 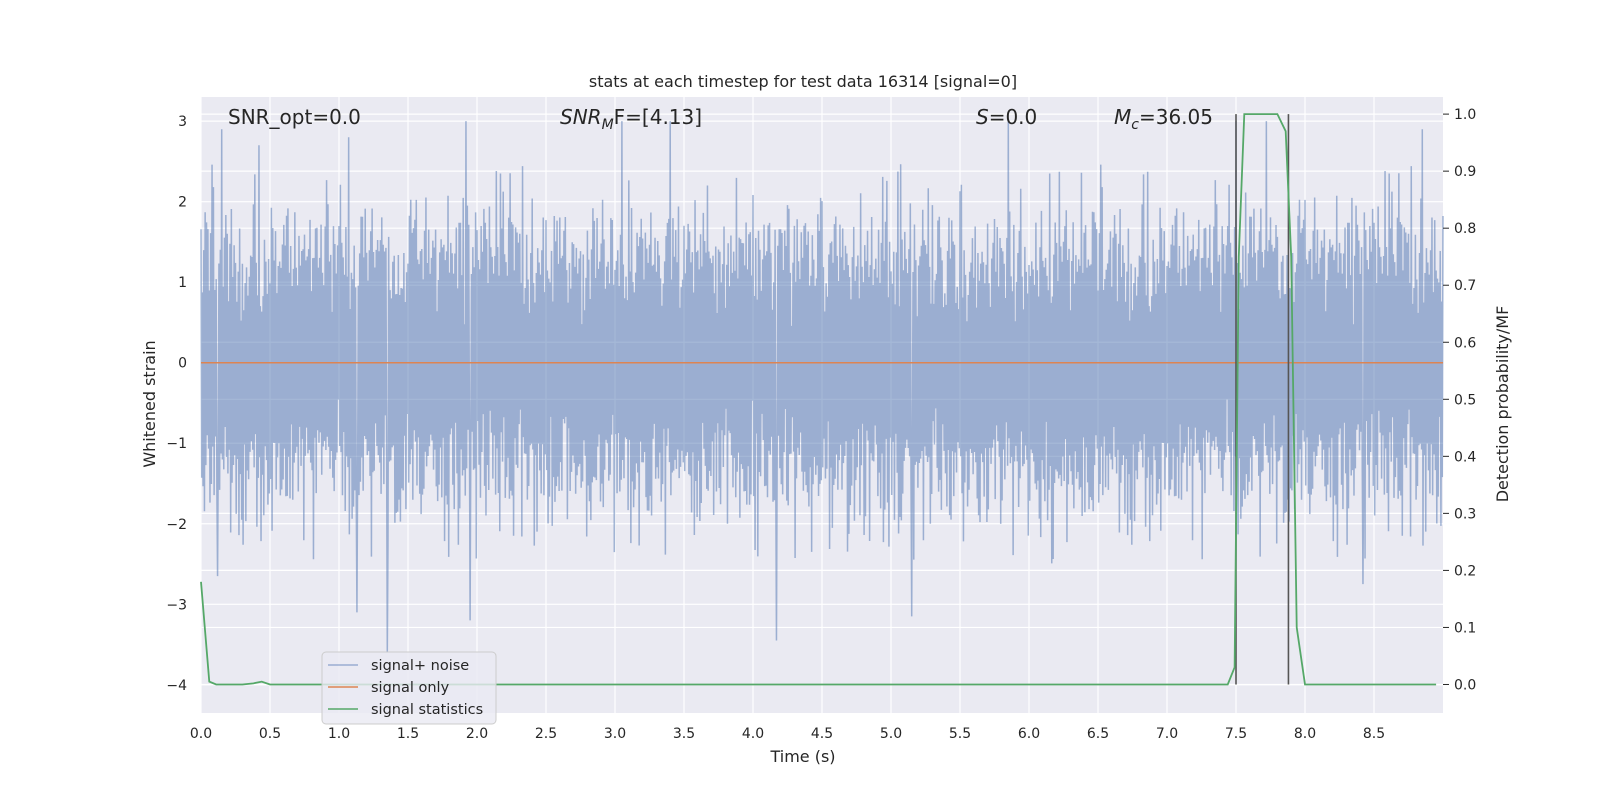 I want to click on y-tick-label: 1, so click(x=182, y=283).